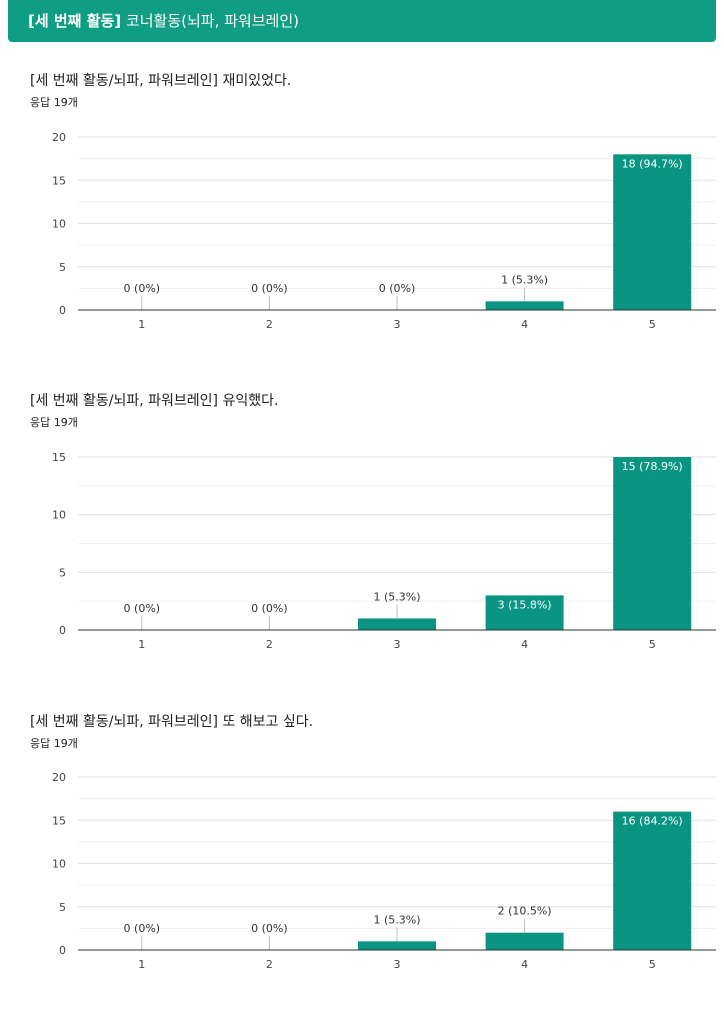 This screenshot has height=1024, width=724. What do you see at coordinates (525, 604) in the screenshot?
I see `data-label: 3 (15.8%)` at bounding box center [525, 604].